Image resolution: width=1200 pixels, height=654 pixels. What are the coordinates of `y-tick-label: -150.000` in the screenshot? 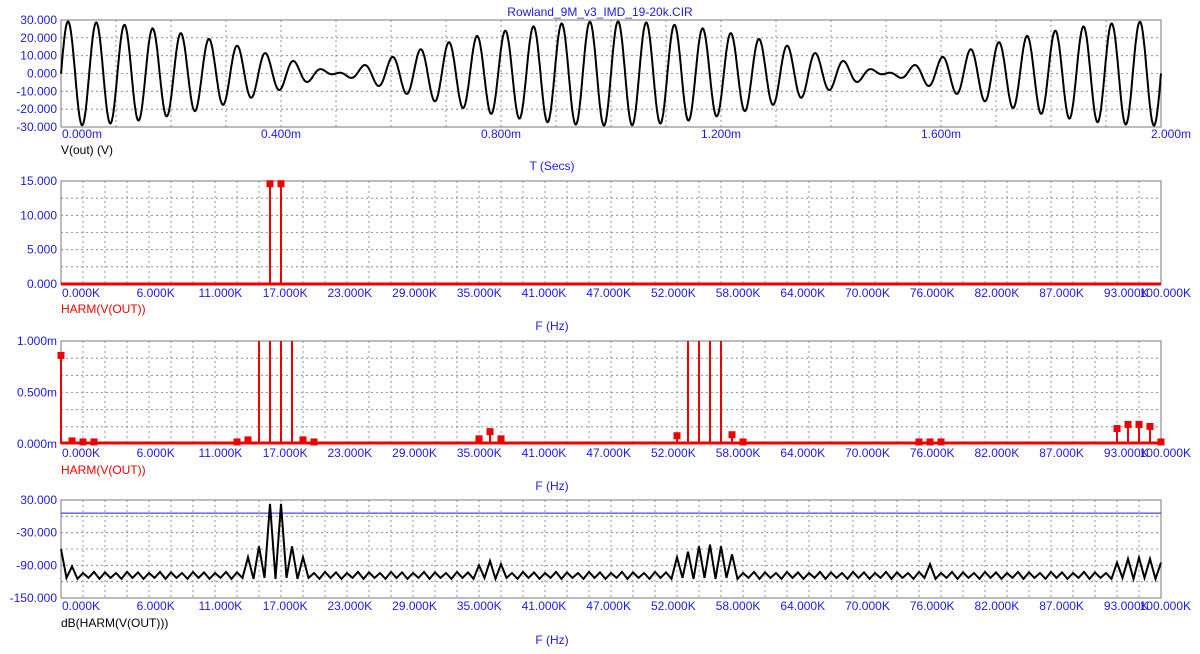 It's located at (34, 598).